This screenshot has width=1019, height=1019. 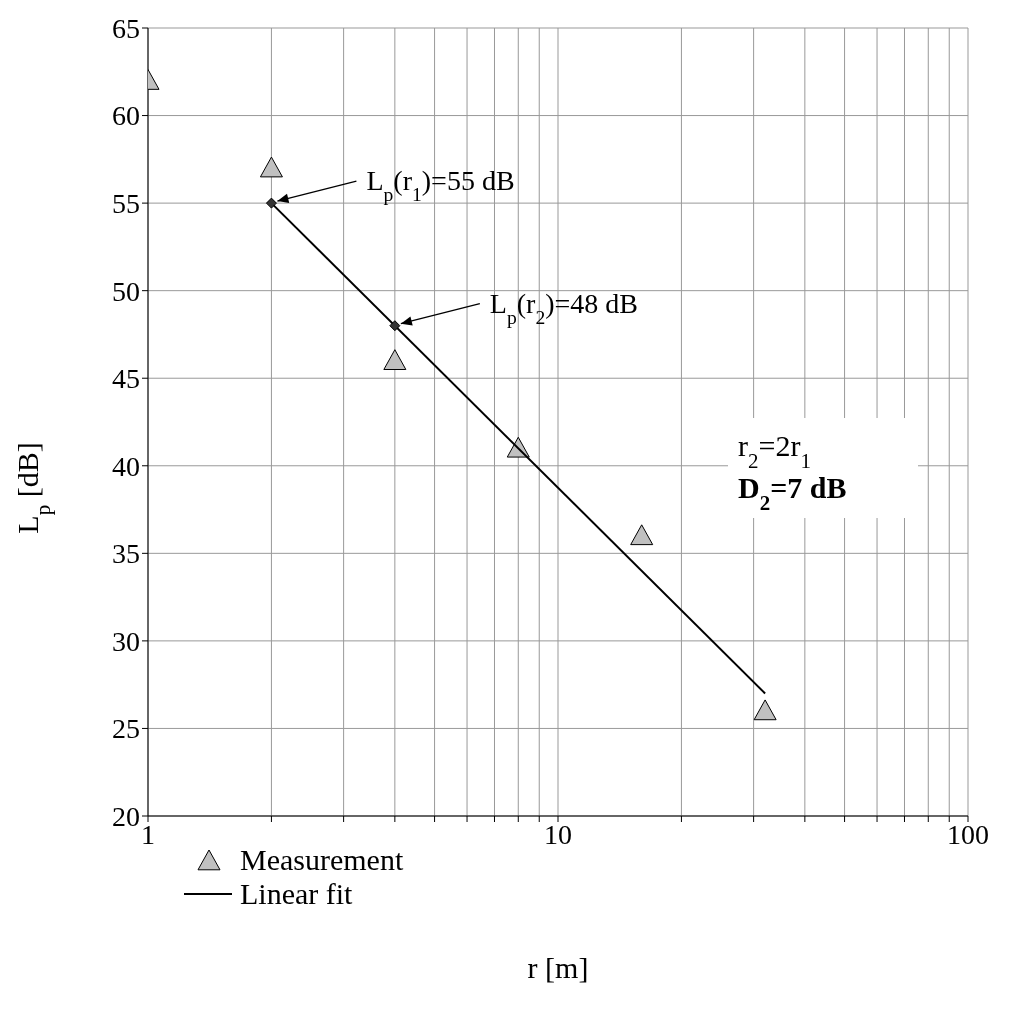 I want to click on x-axis-title: r [m], so click(x=558, y=967).